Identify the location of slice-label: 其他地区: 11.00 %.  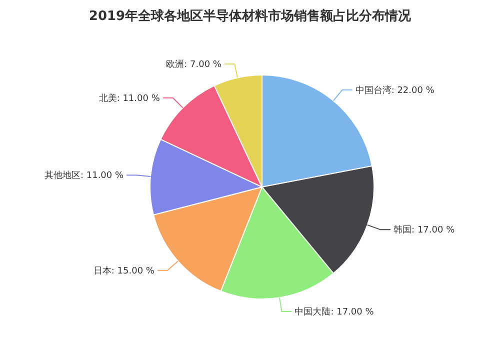
(84, 176).